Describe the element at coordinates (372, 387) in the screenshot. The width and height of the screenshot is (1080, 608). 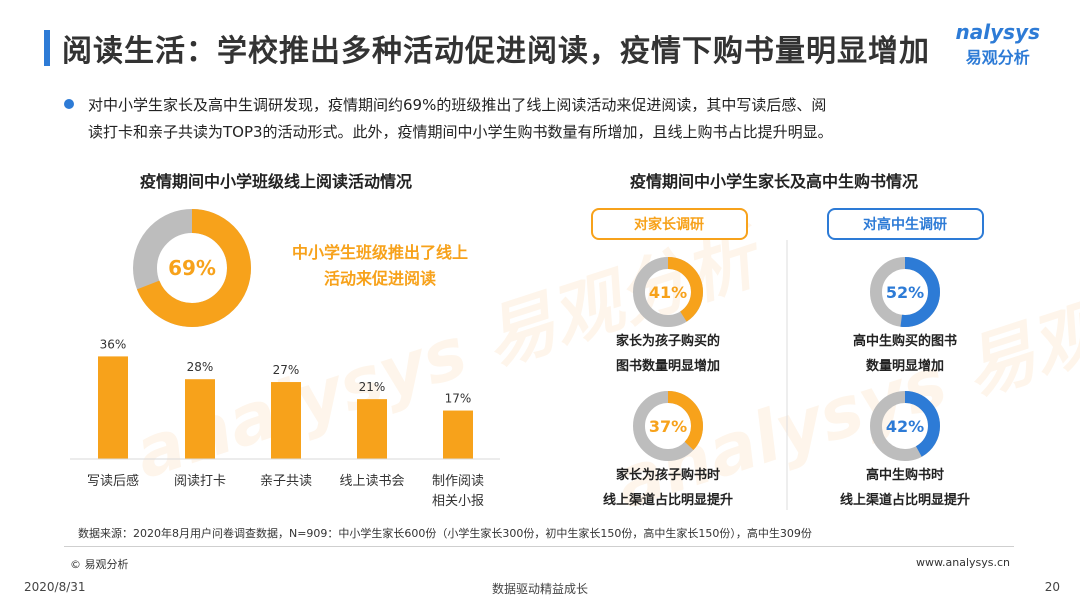
I see `bar-value-label-4: 21%` at that location.